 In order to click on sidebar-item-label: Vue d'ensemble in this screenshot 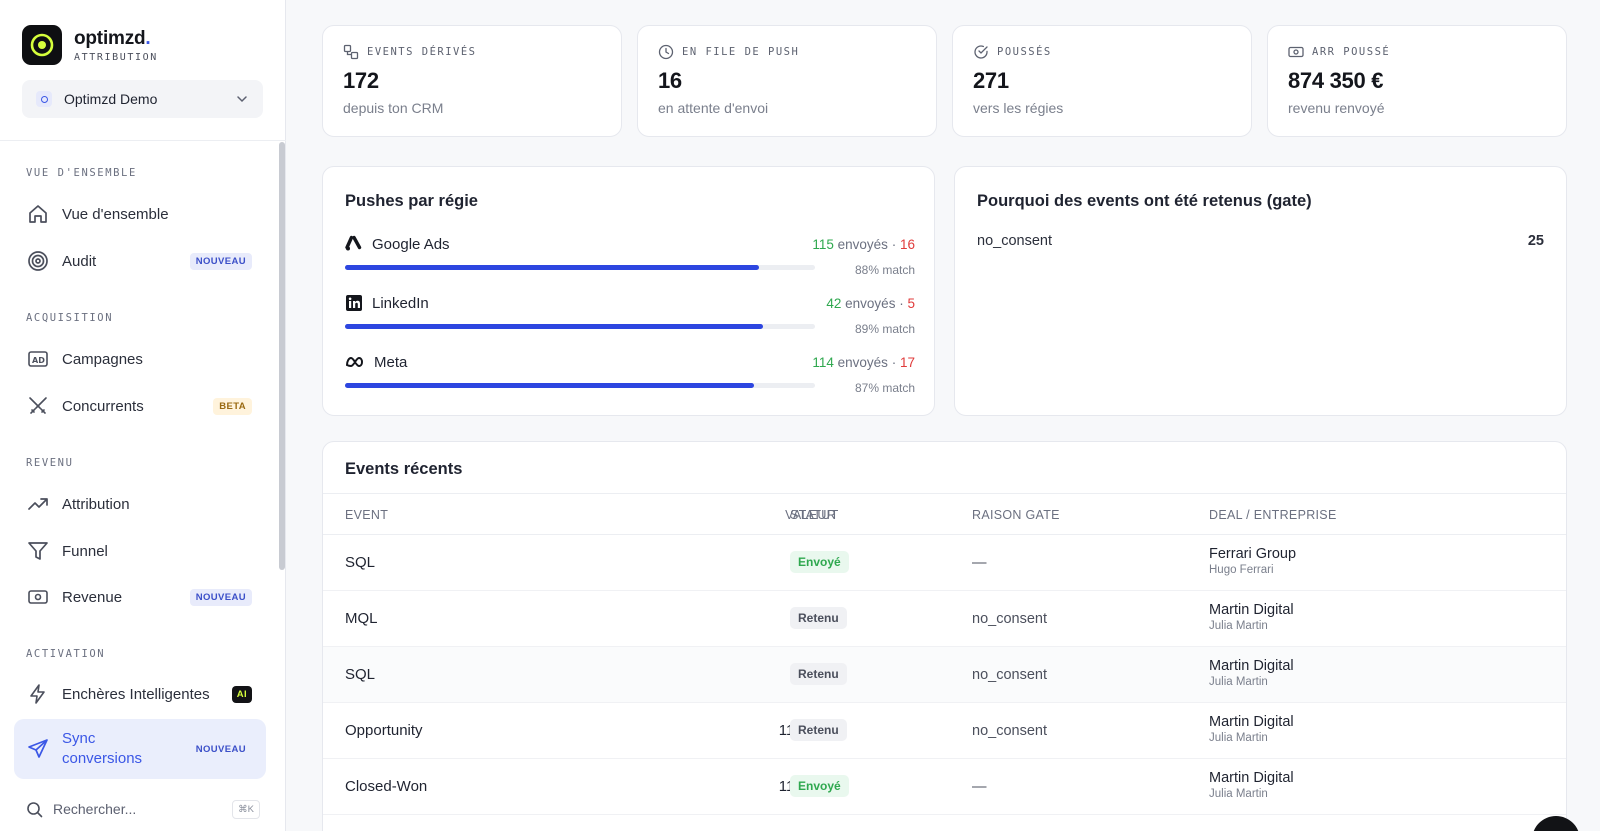, I will do `click(115, 214)`.